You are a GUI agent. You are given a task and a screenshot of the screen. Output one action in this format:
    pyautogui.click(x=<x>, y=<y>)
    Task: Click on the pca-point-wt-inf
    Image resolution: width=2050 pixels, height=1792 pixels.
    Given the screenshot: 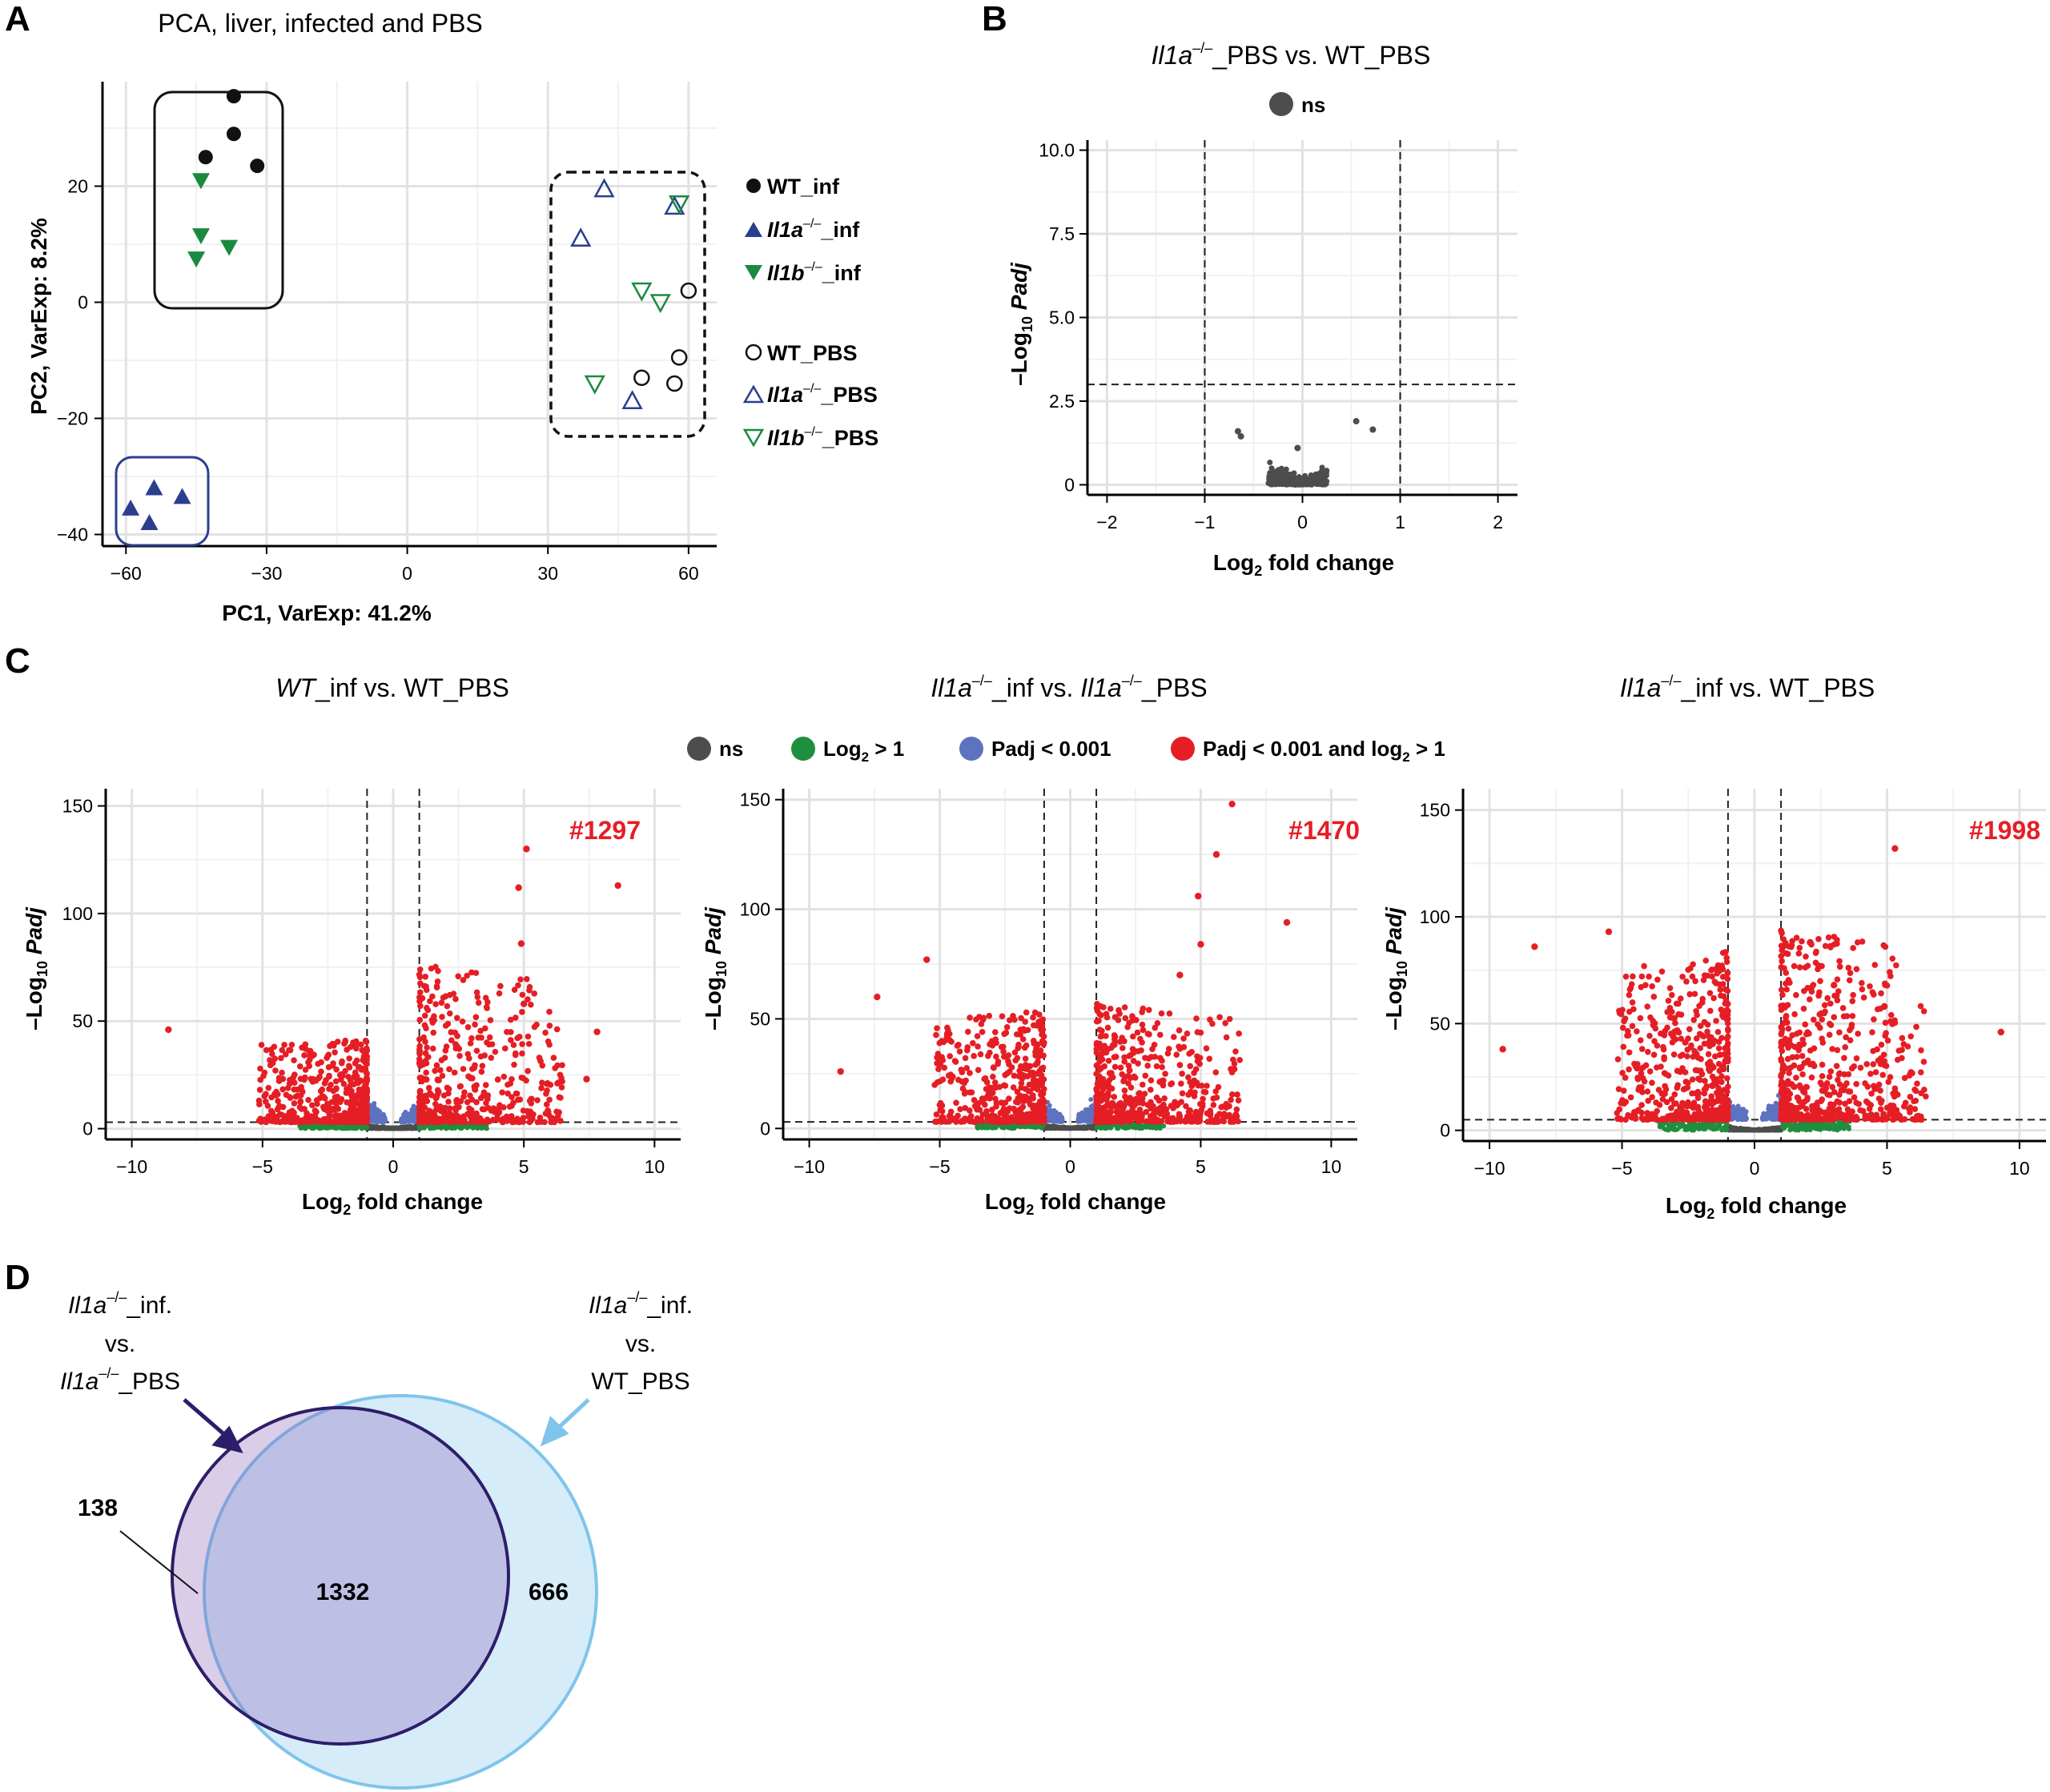 What is the action you would take?
    pyautogui.click(x=233, y=97)
    